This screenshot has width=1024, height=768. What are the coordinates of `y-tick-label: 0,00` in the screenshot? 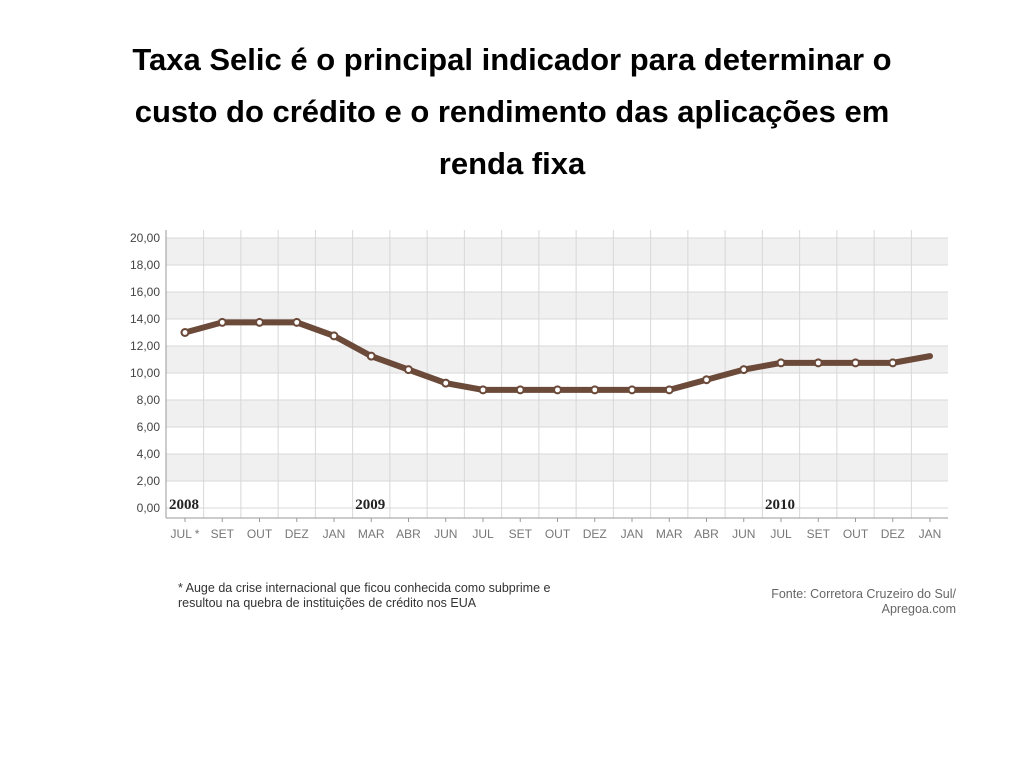 It's located at (149, 508).